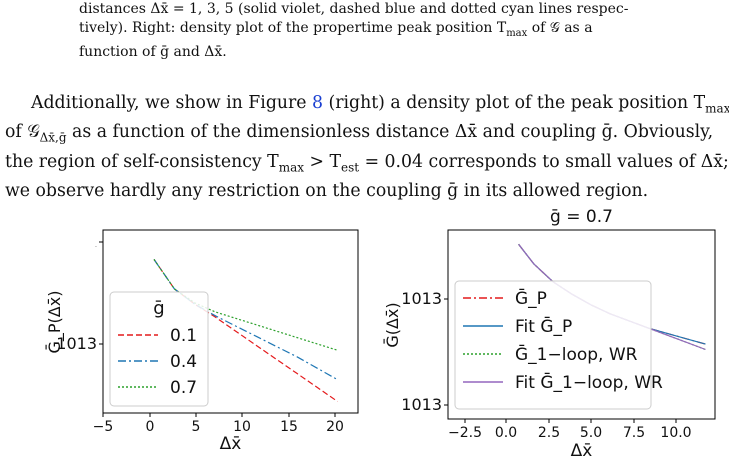  What do you see at coordinates (55, 322) in the screenshot?
I see `y-axis-label: Ḡ_P(Δx̄)` at bounding box center [55, 322].